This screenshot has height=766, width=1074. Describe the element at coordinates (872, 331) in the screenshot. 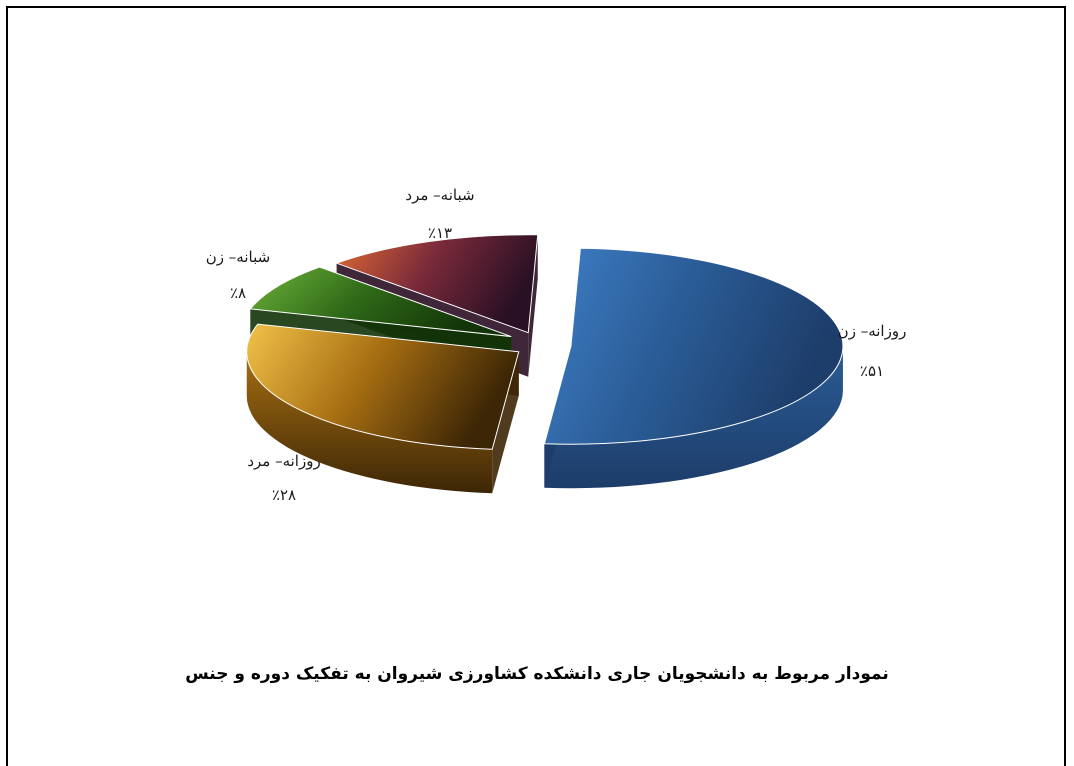

I see `slice-label-rooz-zan: روزانه– زن` at that location.